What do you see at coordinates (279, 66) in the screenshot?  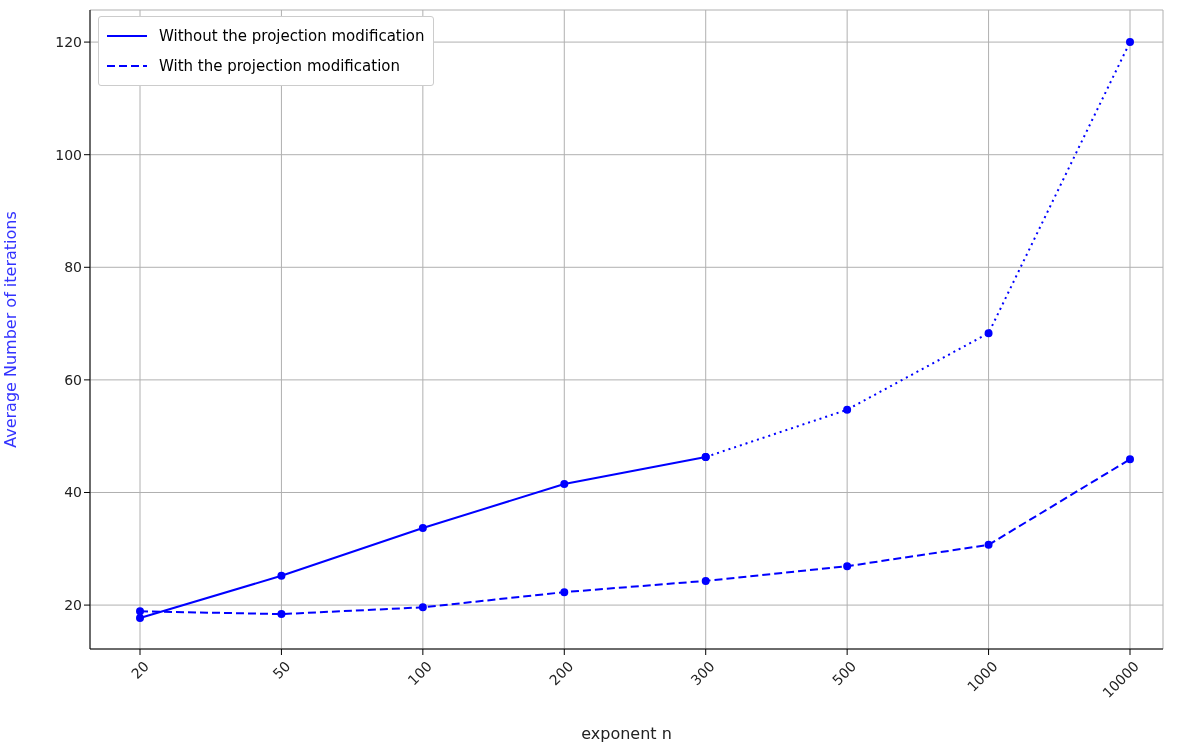 I see `legend-label: With the projection modification` at bounding box center [279, 66].